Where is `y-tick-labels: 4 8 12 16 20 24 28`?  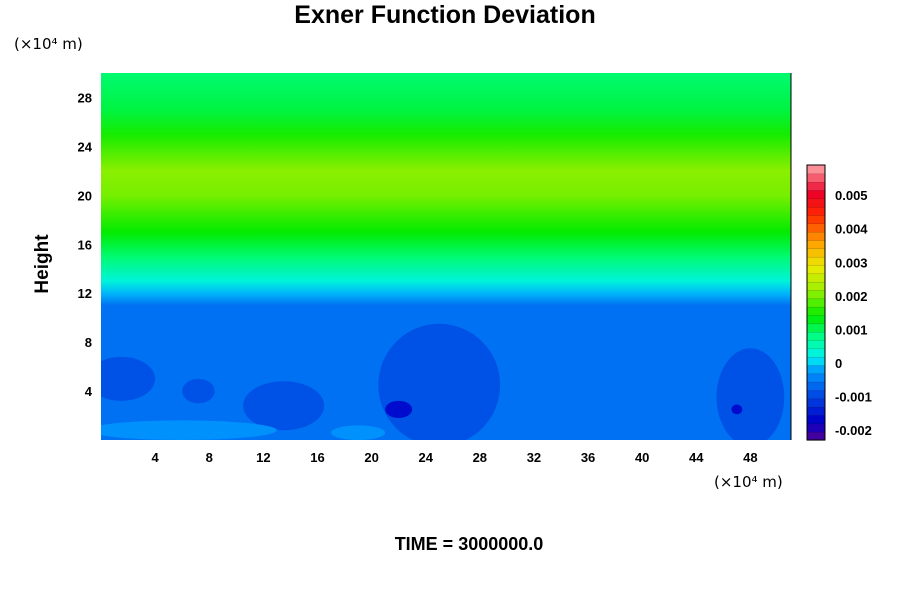 y-tick-labels: 4 8 12 16 20 24 28 is located at coordinates (85, 244).